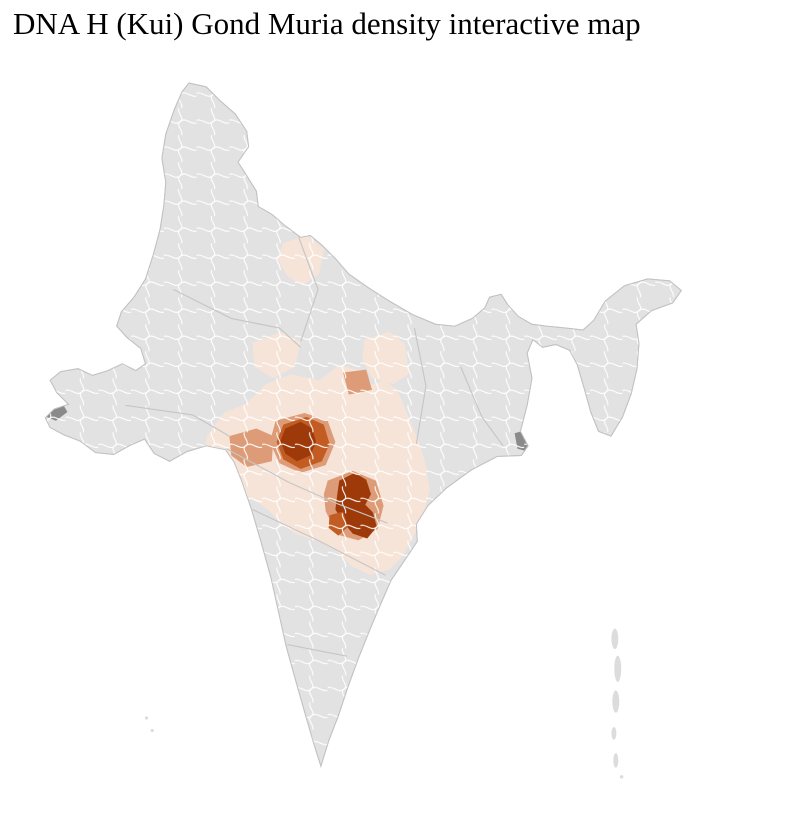 The image size is (797, 827). What do you see at coordinates (617, 703) in the screenshot?
I see `andaman-islands` at bounding box center [617, 703].